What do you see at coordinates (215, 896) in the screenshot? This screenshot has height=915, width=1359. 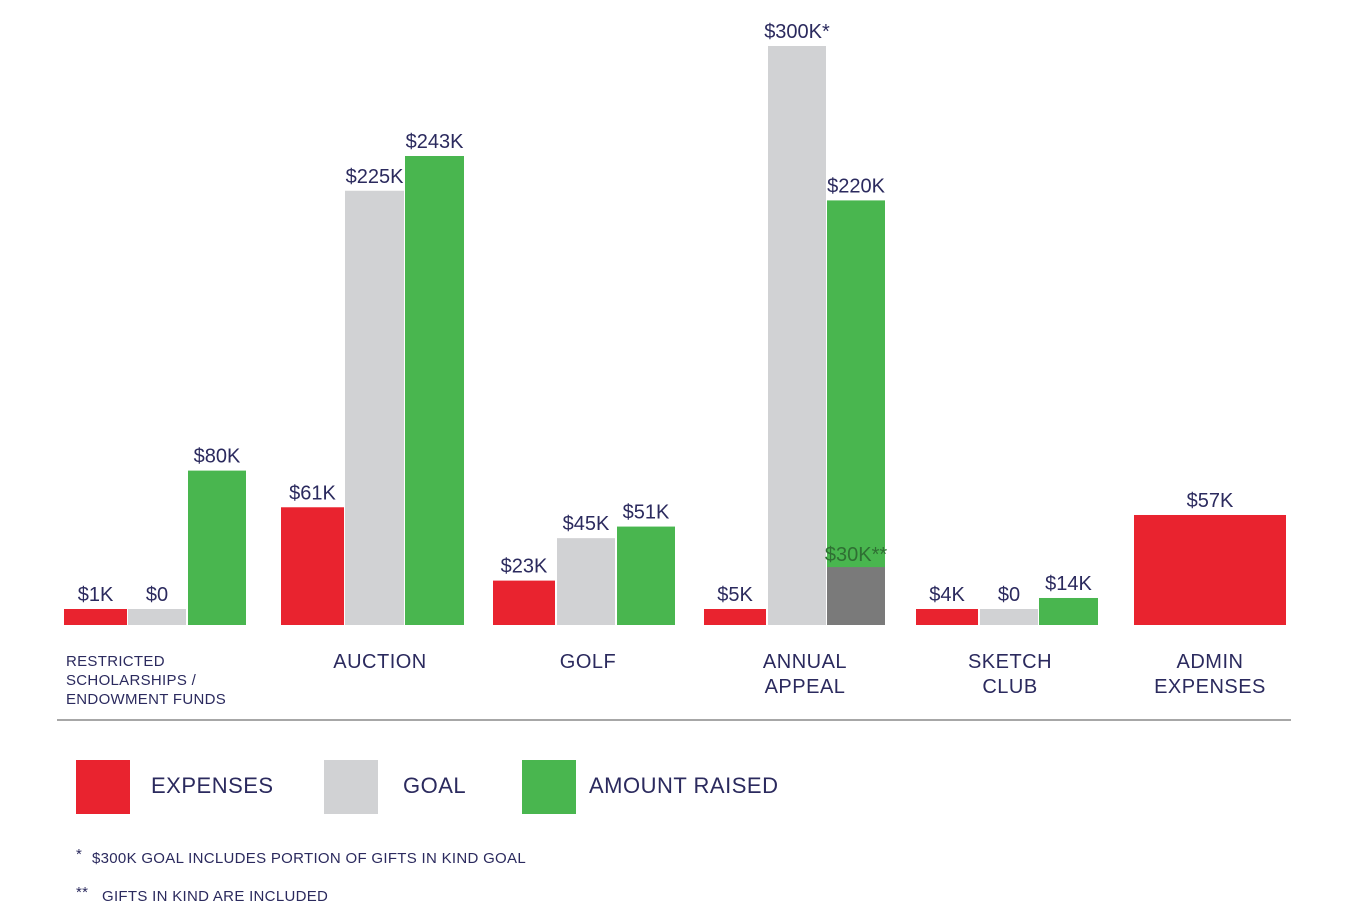 I see `footnote-2-text: GIFTS IN KIND ARE INCLUDED` at bounding box center [215, 896].